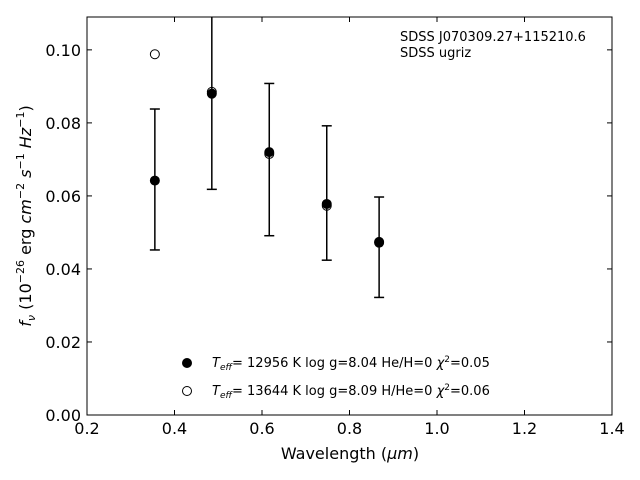  What do you see at coordinates (436, 428) in the screenshot?
I see `x-tick-label: 1.0` at bounding box center [436, 428].